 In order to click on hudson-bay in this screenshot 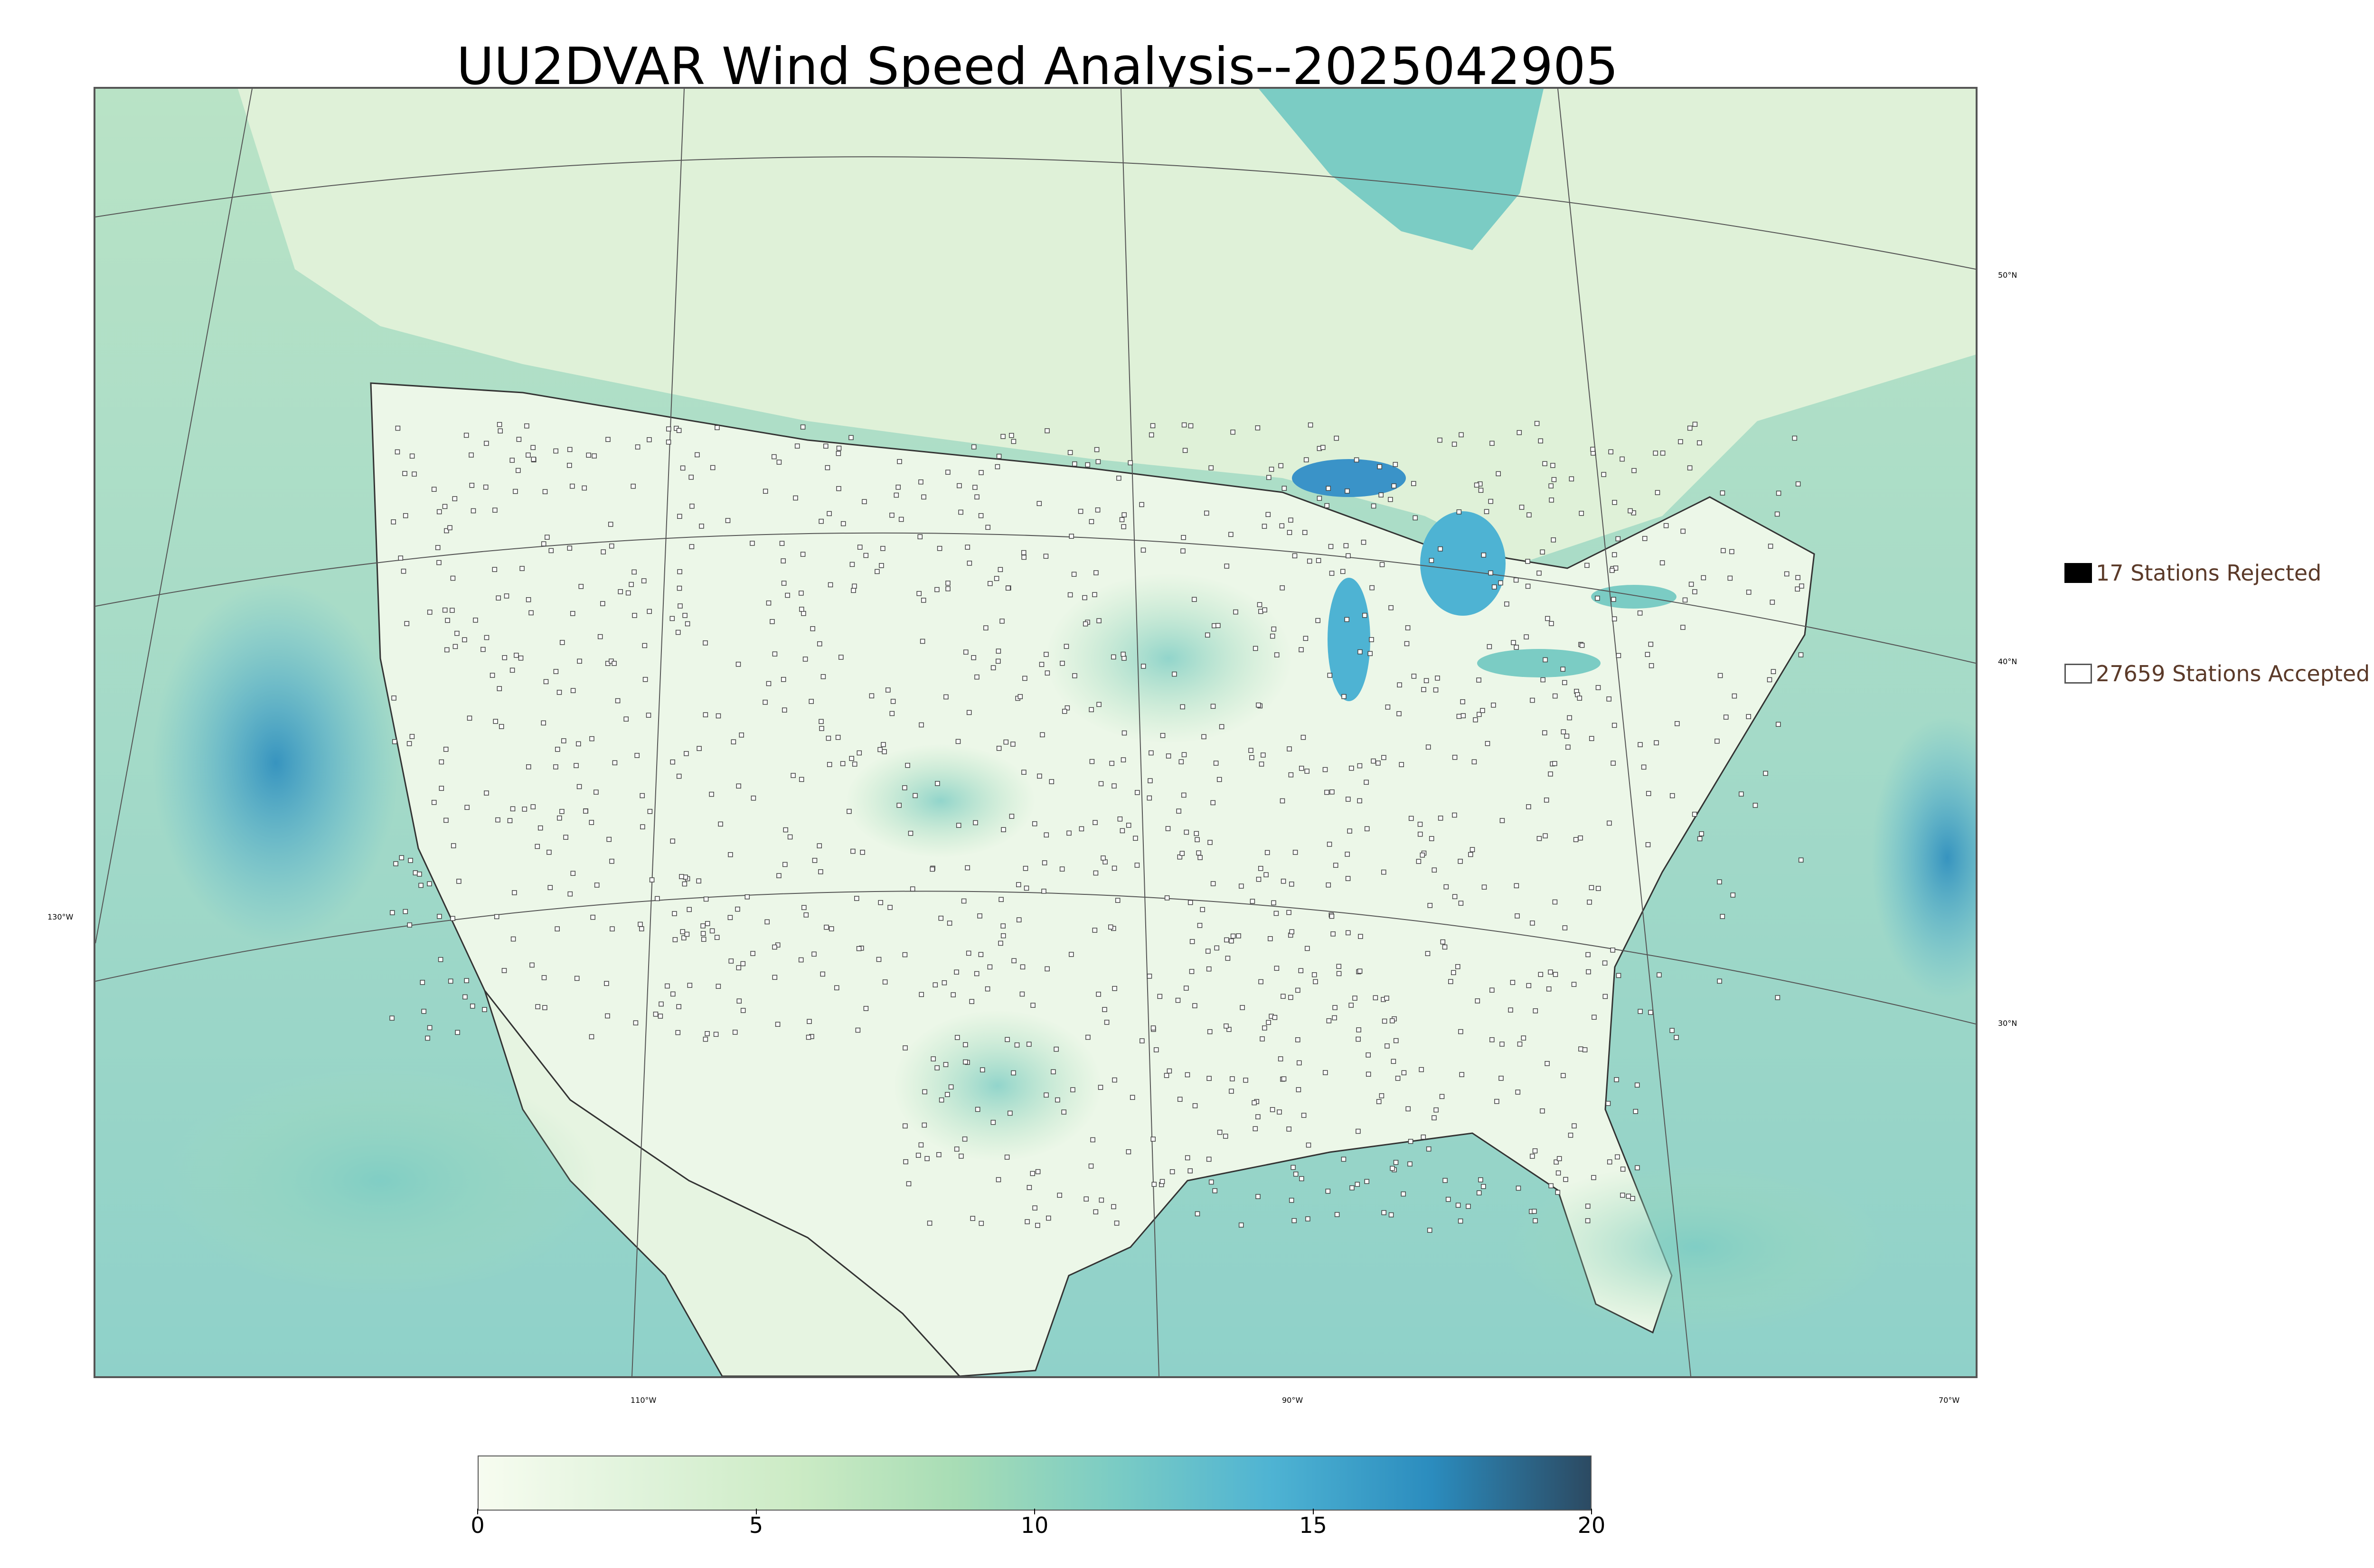, I will do `click(1401, 170)`.